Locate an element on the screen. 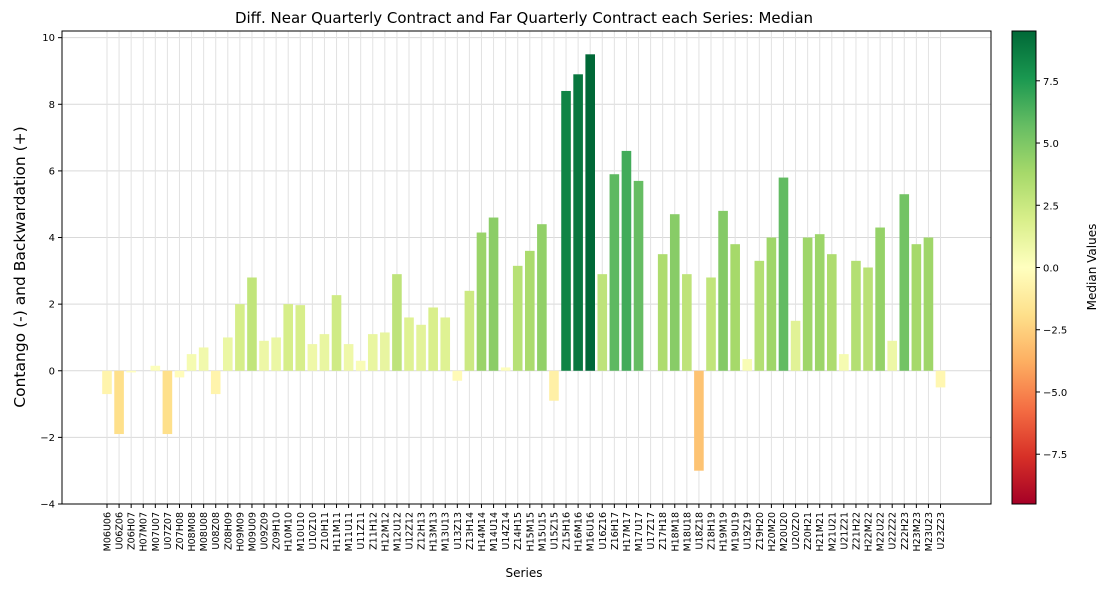  x-tick-label: M06U06 is located at coordinates (108, 531).